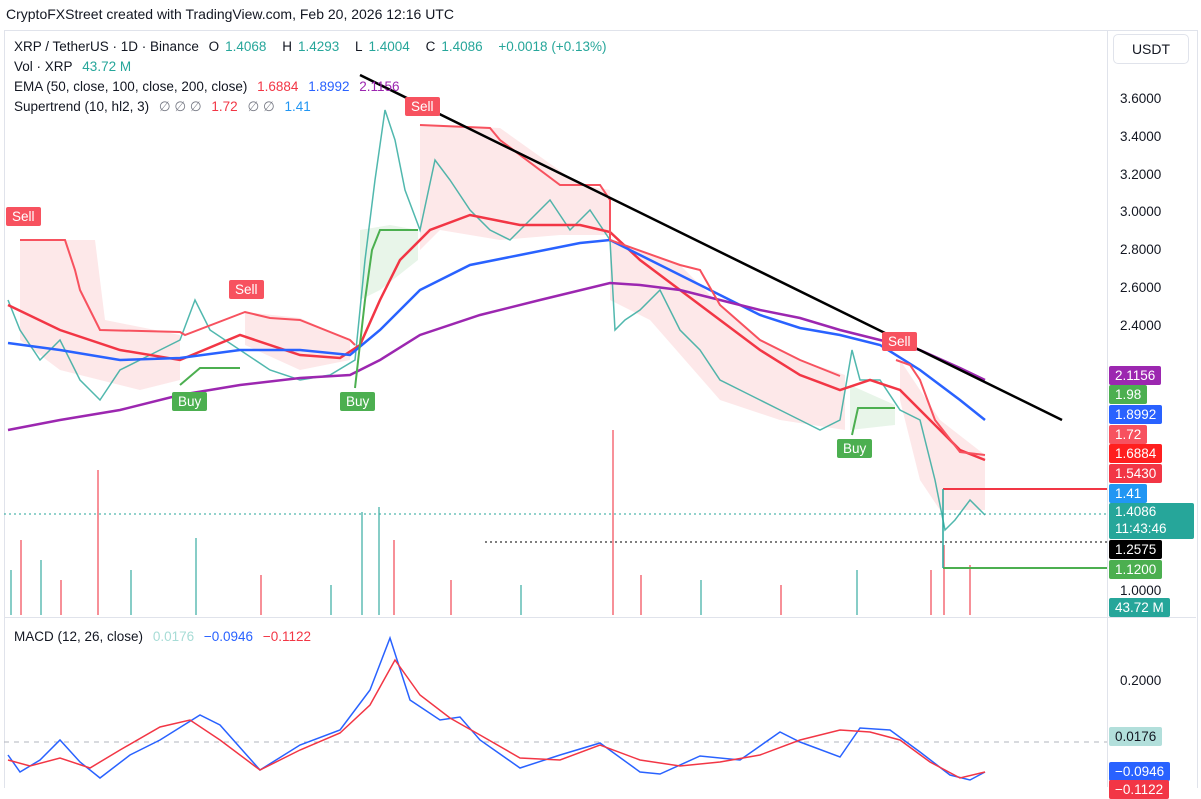 This screenshot has width=1201, height=799. What do you see at coordinates (1141, 136) in the screenshot?
I see `price-tick: 3.4000` at bounding box center [1141, 136].